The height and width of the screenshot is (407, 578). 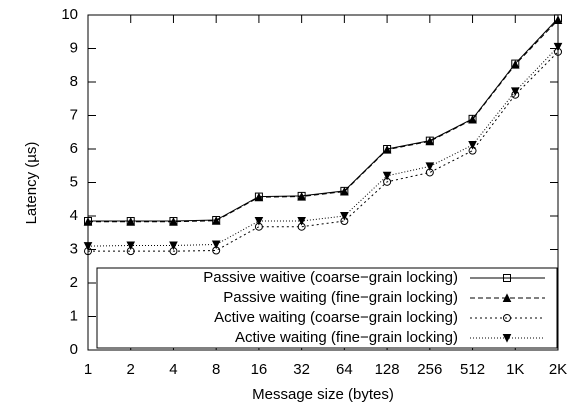 I want to click on y-tick-label: 1, so click(x=74, y=315).